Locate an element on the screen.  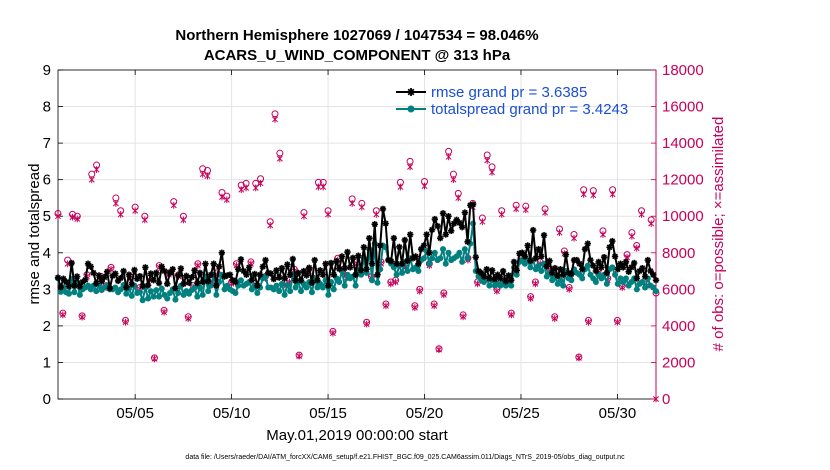
y-tick-label-right: 18000 is located at coordinates (683, 70).